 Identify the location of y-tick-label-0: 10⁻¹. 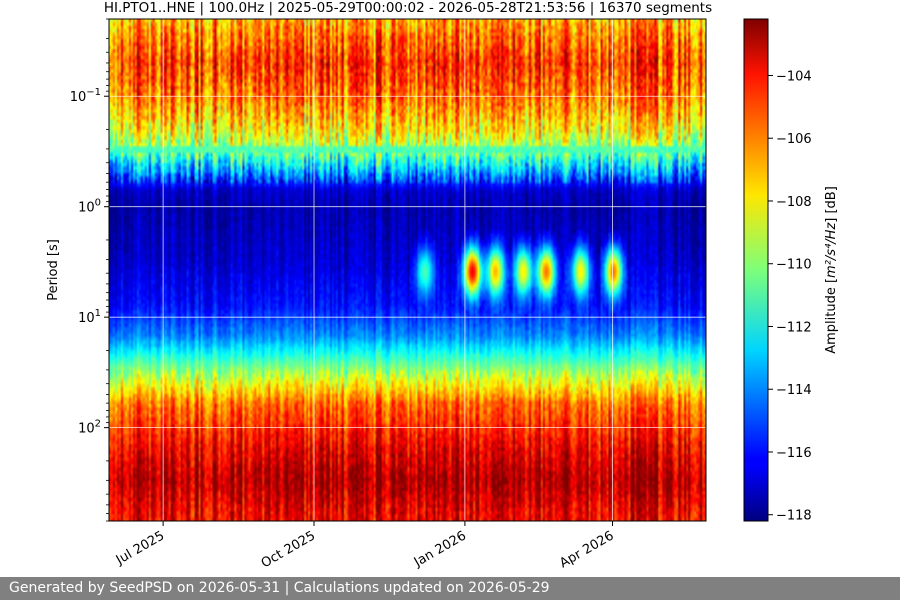
(85, 96).